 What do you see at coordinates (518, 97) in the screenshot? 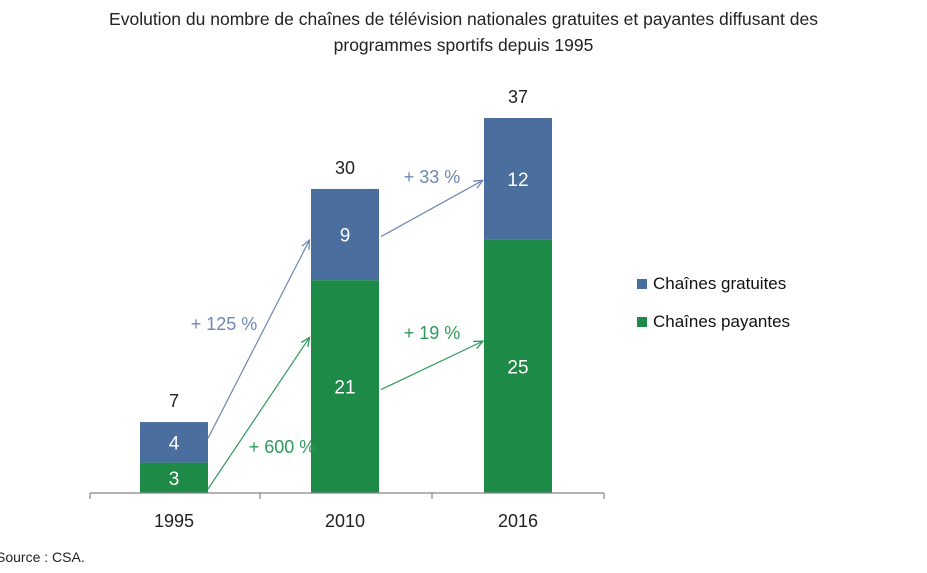
I see `total-label-2016: 37` at bounding box center [518, 97].